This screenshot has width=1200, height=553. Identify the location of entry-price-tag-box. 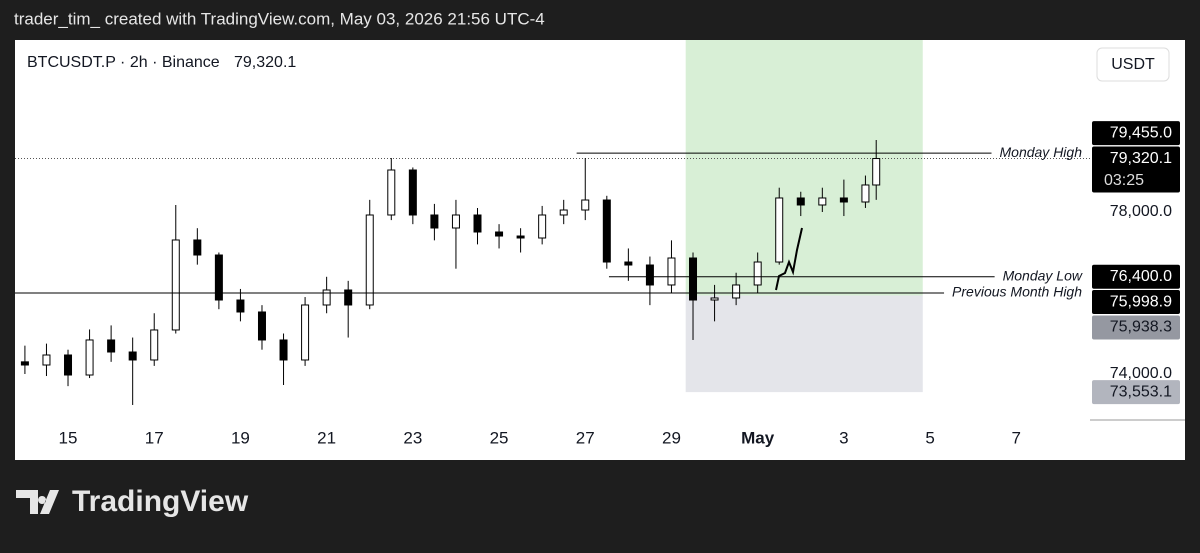
(1136, 327).